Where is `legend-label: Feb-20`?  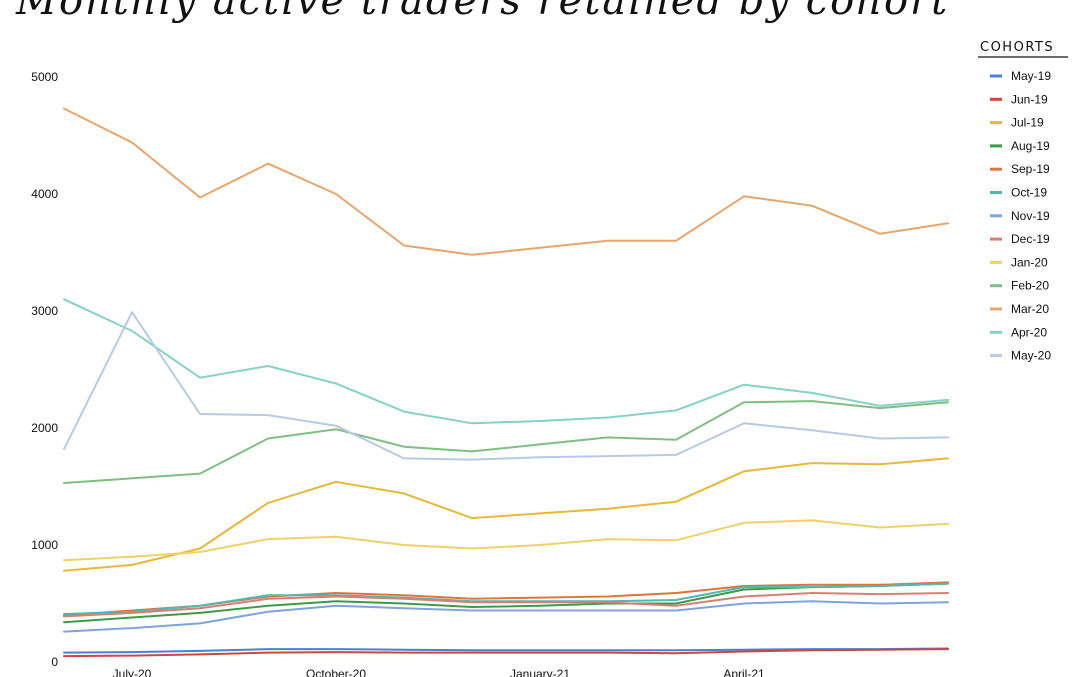
legend-label: Feb-20 is located at coordinates (1030, 286).